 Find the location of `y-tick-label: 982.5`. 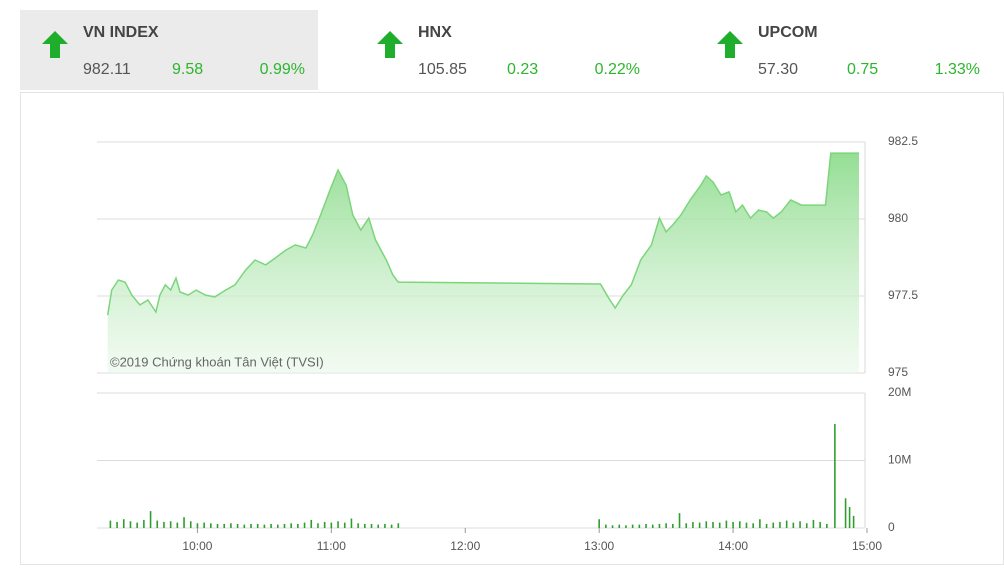

y-tick-label: 982.5 is located at coordinates (903, 141).